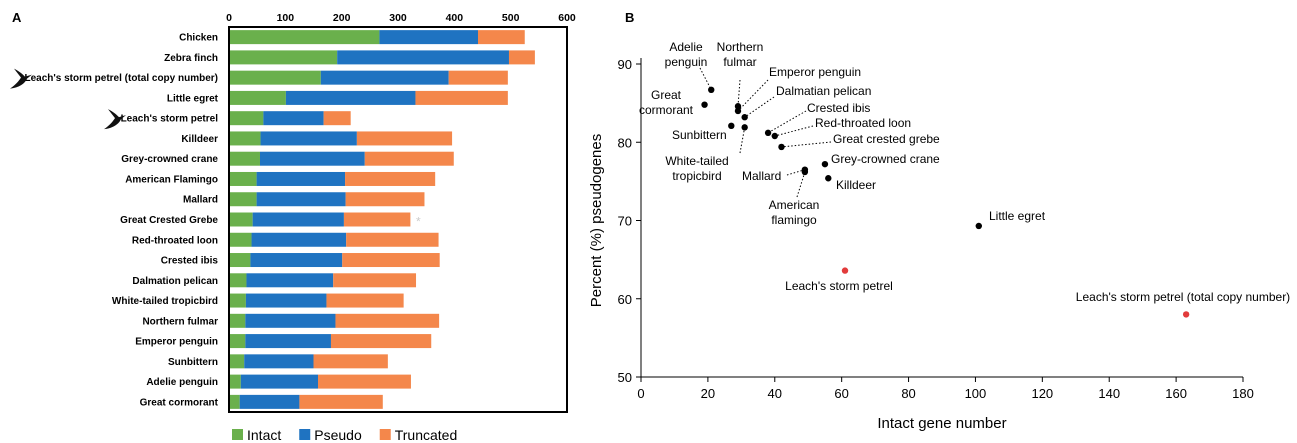  What do you see at coordinates (625, 64) in the screenshot?
I see `y-tick-label: 90` at bounding box center [625, 64].